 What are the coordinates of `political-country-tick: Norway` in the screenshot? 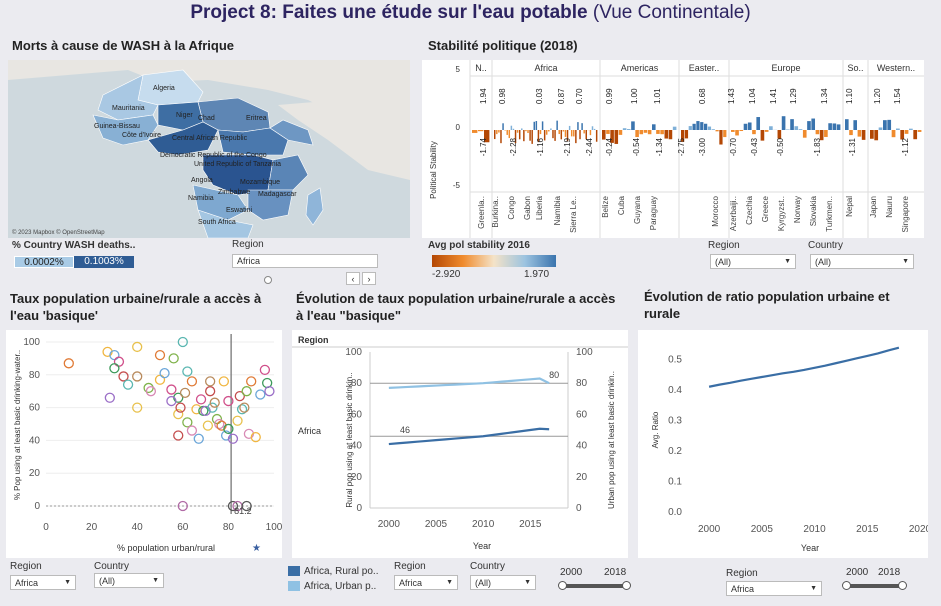 It's located at (797, 209).